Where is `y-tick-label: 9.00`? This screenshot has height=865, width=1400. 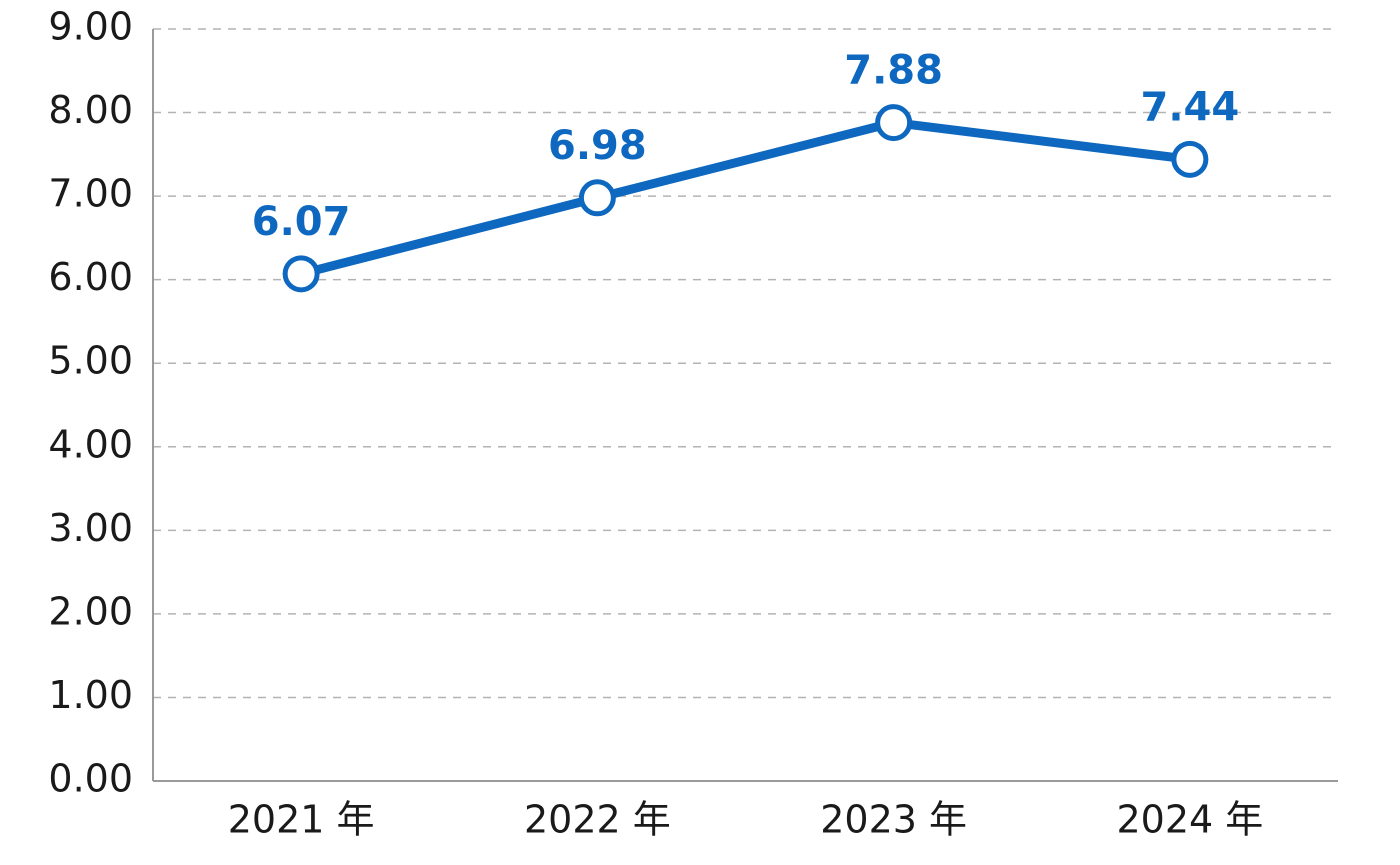
y-tick-label: 9.00 is located at coordinates (90, 27).